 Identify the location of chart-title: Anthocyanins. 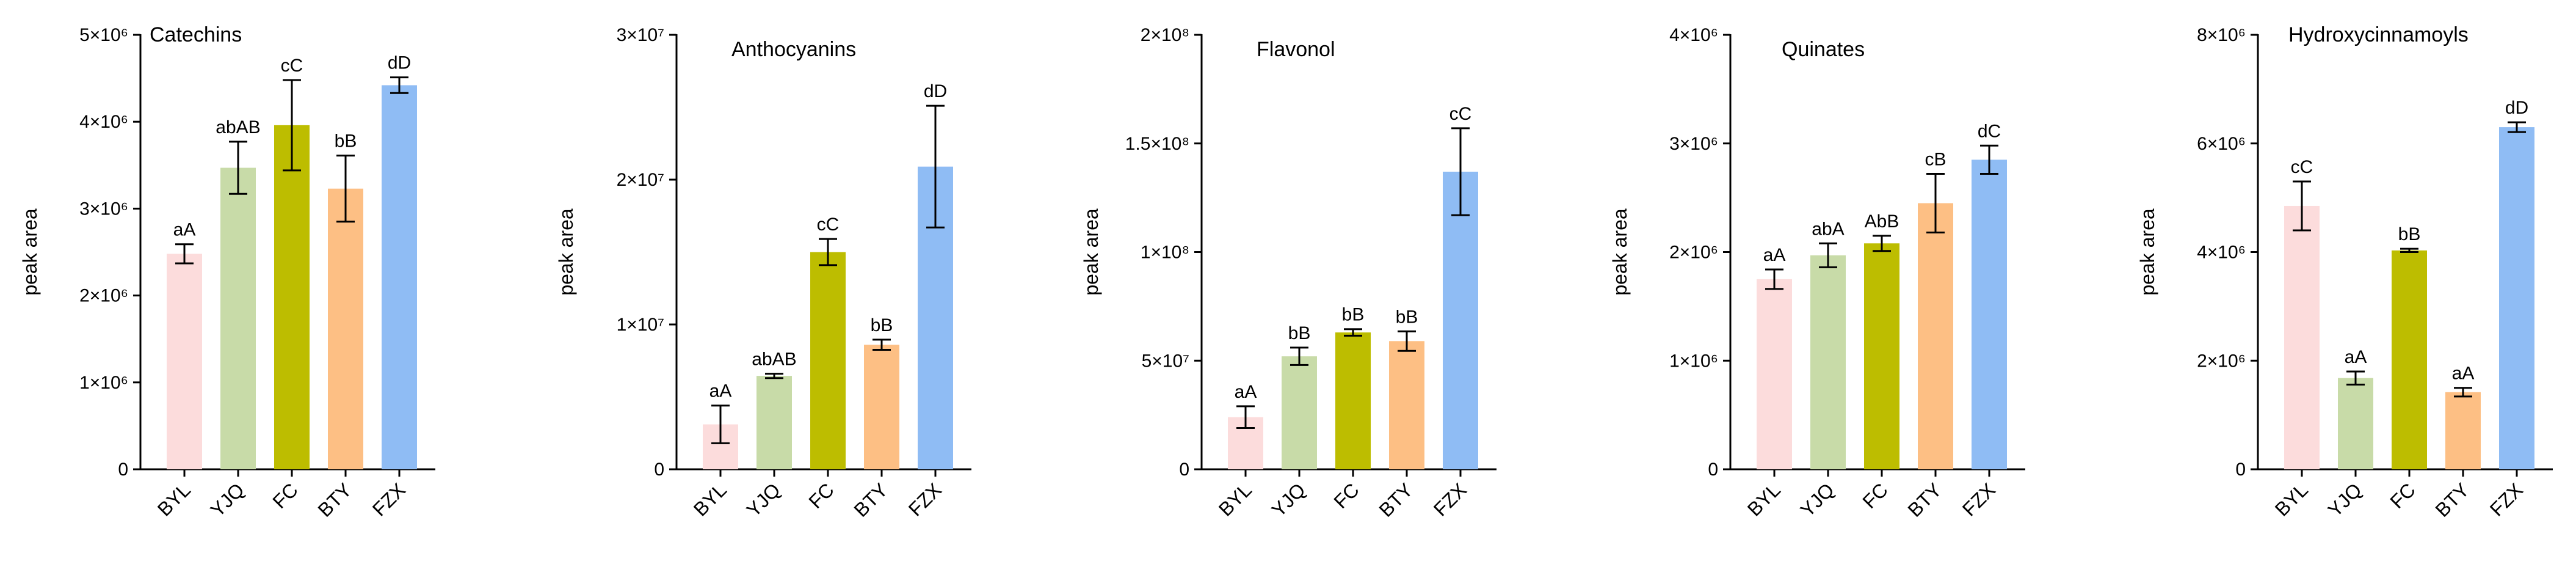
(793, 50).